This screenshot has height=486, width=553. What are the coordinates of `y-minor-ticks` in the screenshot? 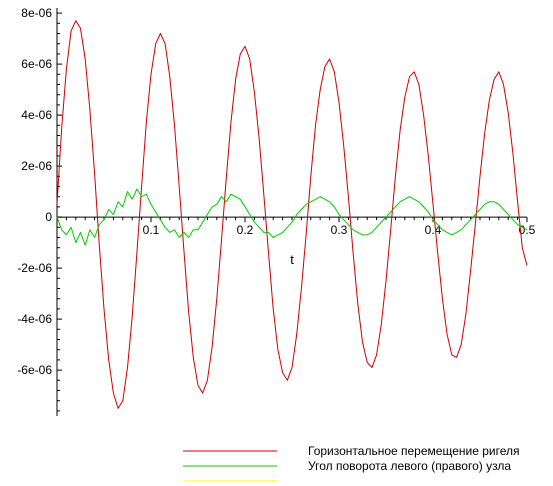 It's located at (59, 212).